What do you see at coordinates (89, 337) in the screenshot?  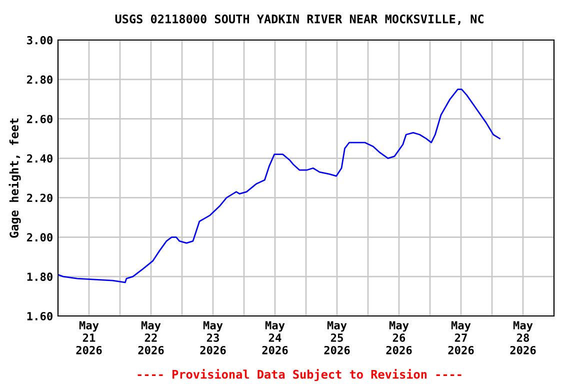 I see `x-tick-label: May 21 2026` at bounding box center [89, 337].